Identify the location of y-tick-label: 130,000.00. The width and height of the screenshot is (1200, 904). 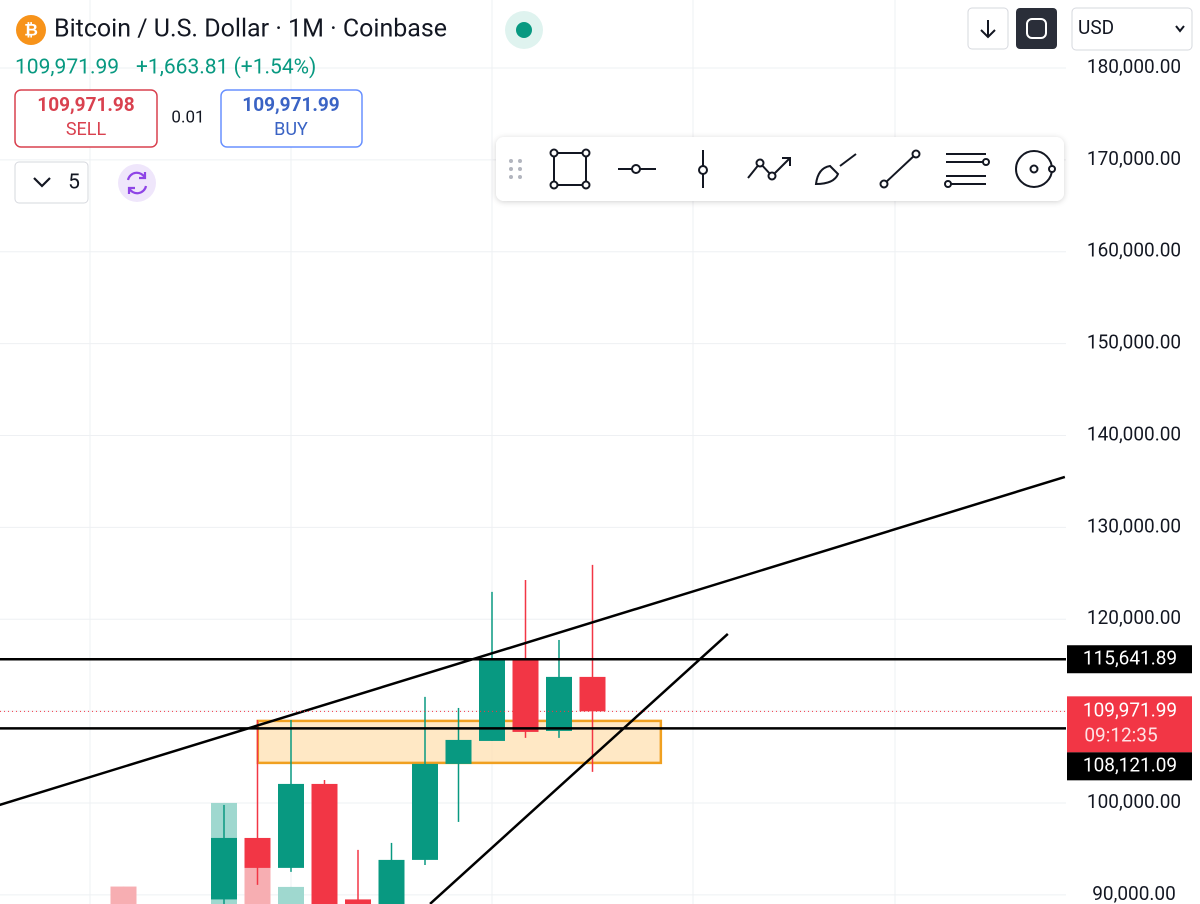
(1134, 525).